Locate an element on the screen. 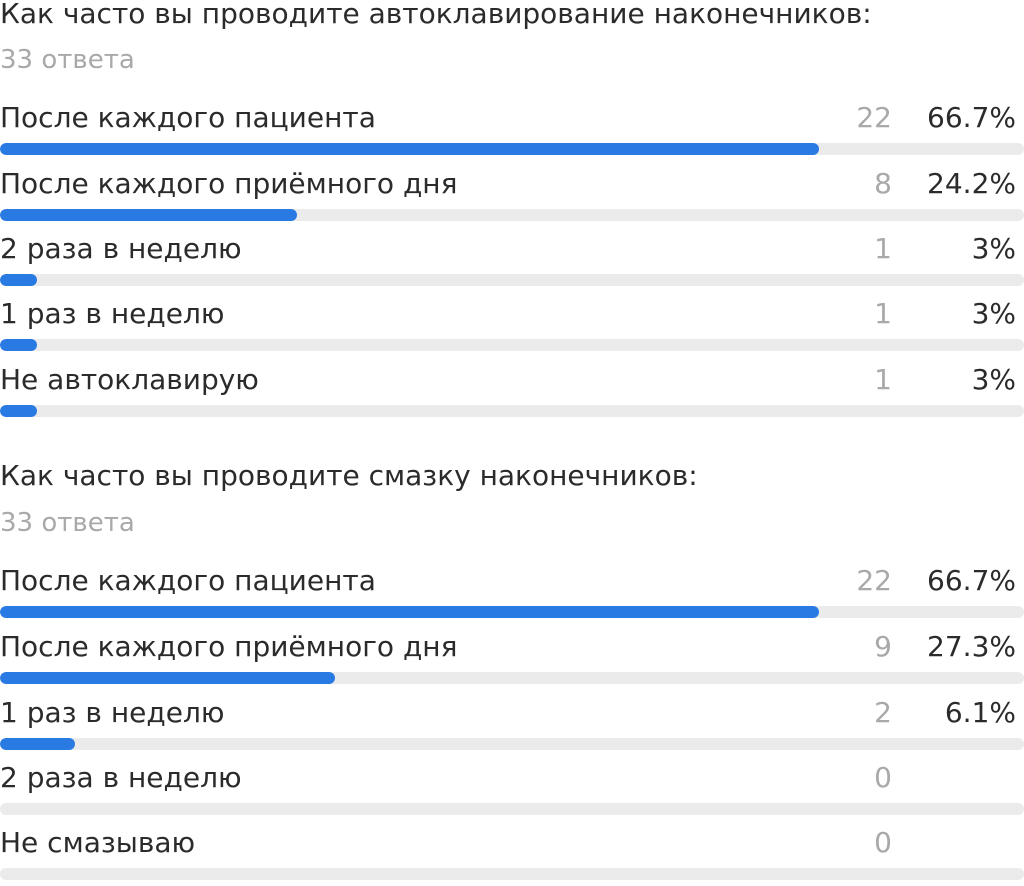  option-percent: 6.1% is located at coordinates (980, 712).